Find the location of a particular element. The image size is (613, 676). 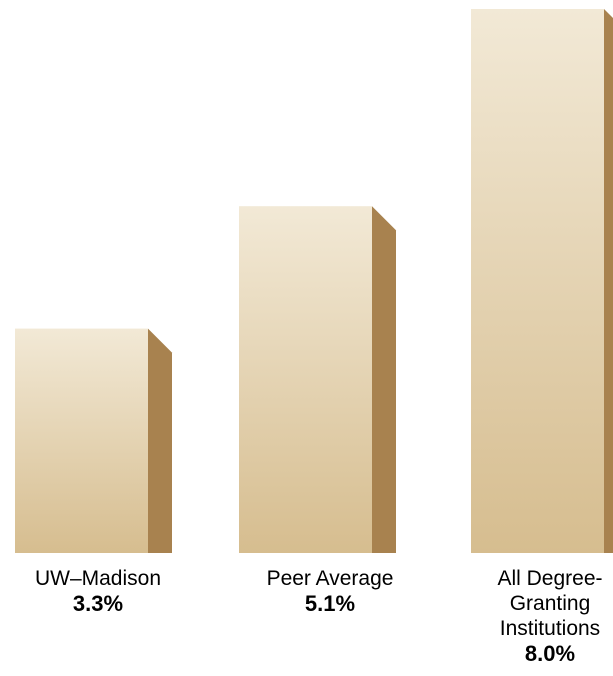

category-label-line: Granting is located at coordinates (550, 603).